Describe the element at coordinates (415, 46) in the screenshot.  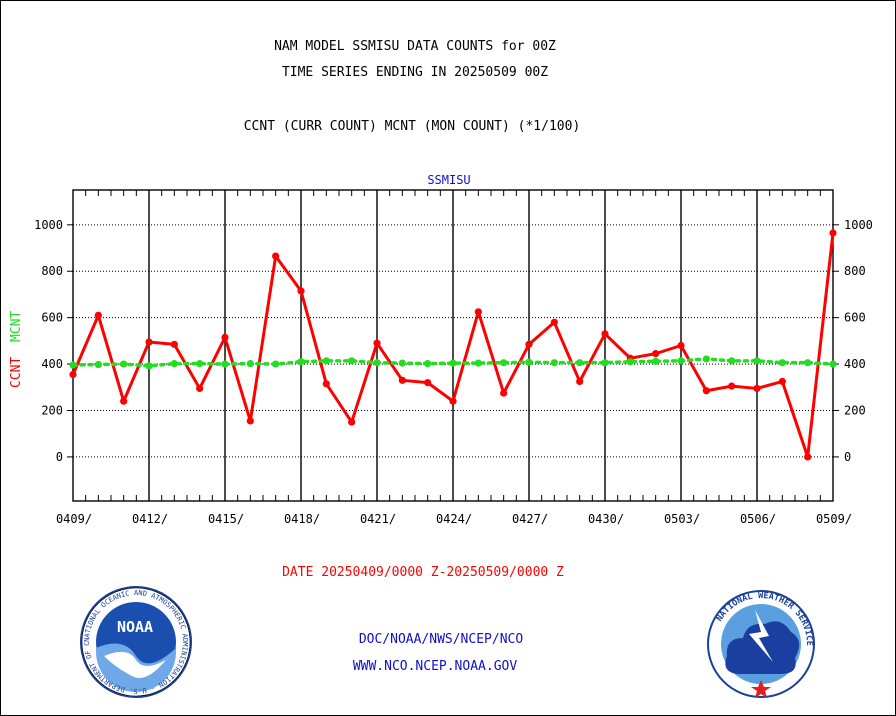
I see `header-title: NAM MODEL SSMISU DATA COUNTS for 00Z` at that location.